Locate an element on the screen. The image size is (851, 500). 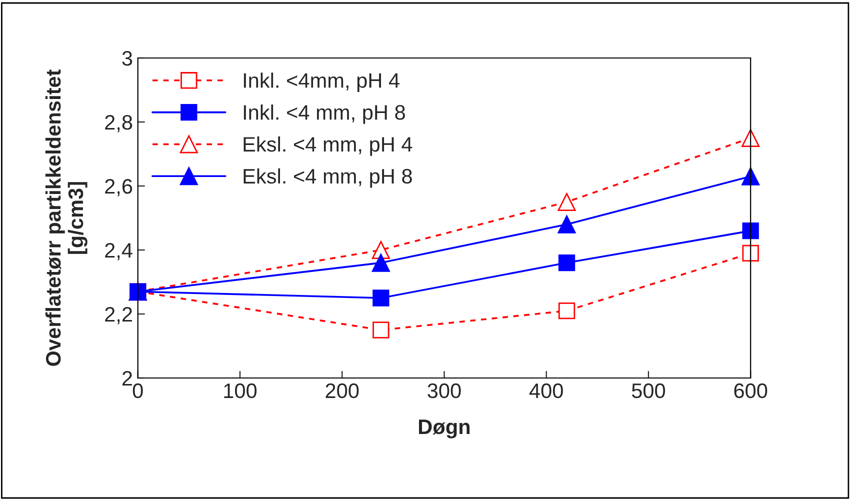
x-tick-label: 300 is located at coordinates (444, 390).